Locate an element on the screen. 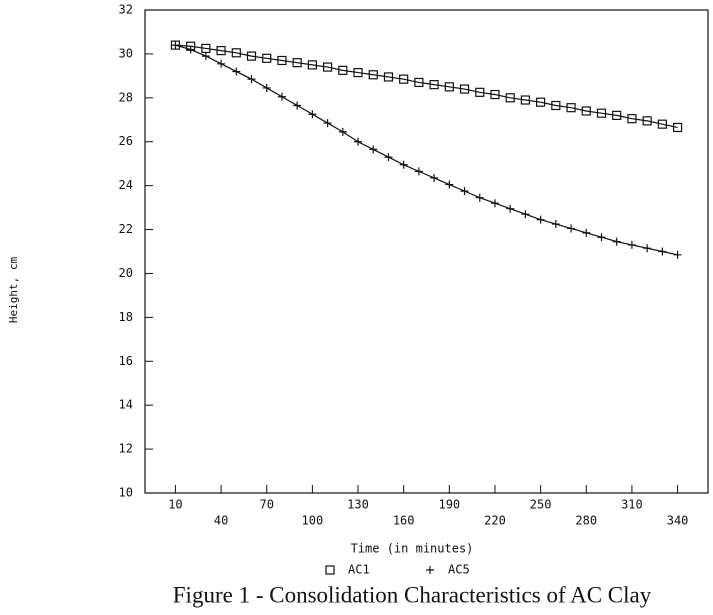 This screenshot has height=615, width=713. y-tick-label: 14 is located at coordinates (126, 405).